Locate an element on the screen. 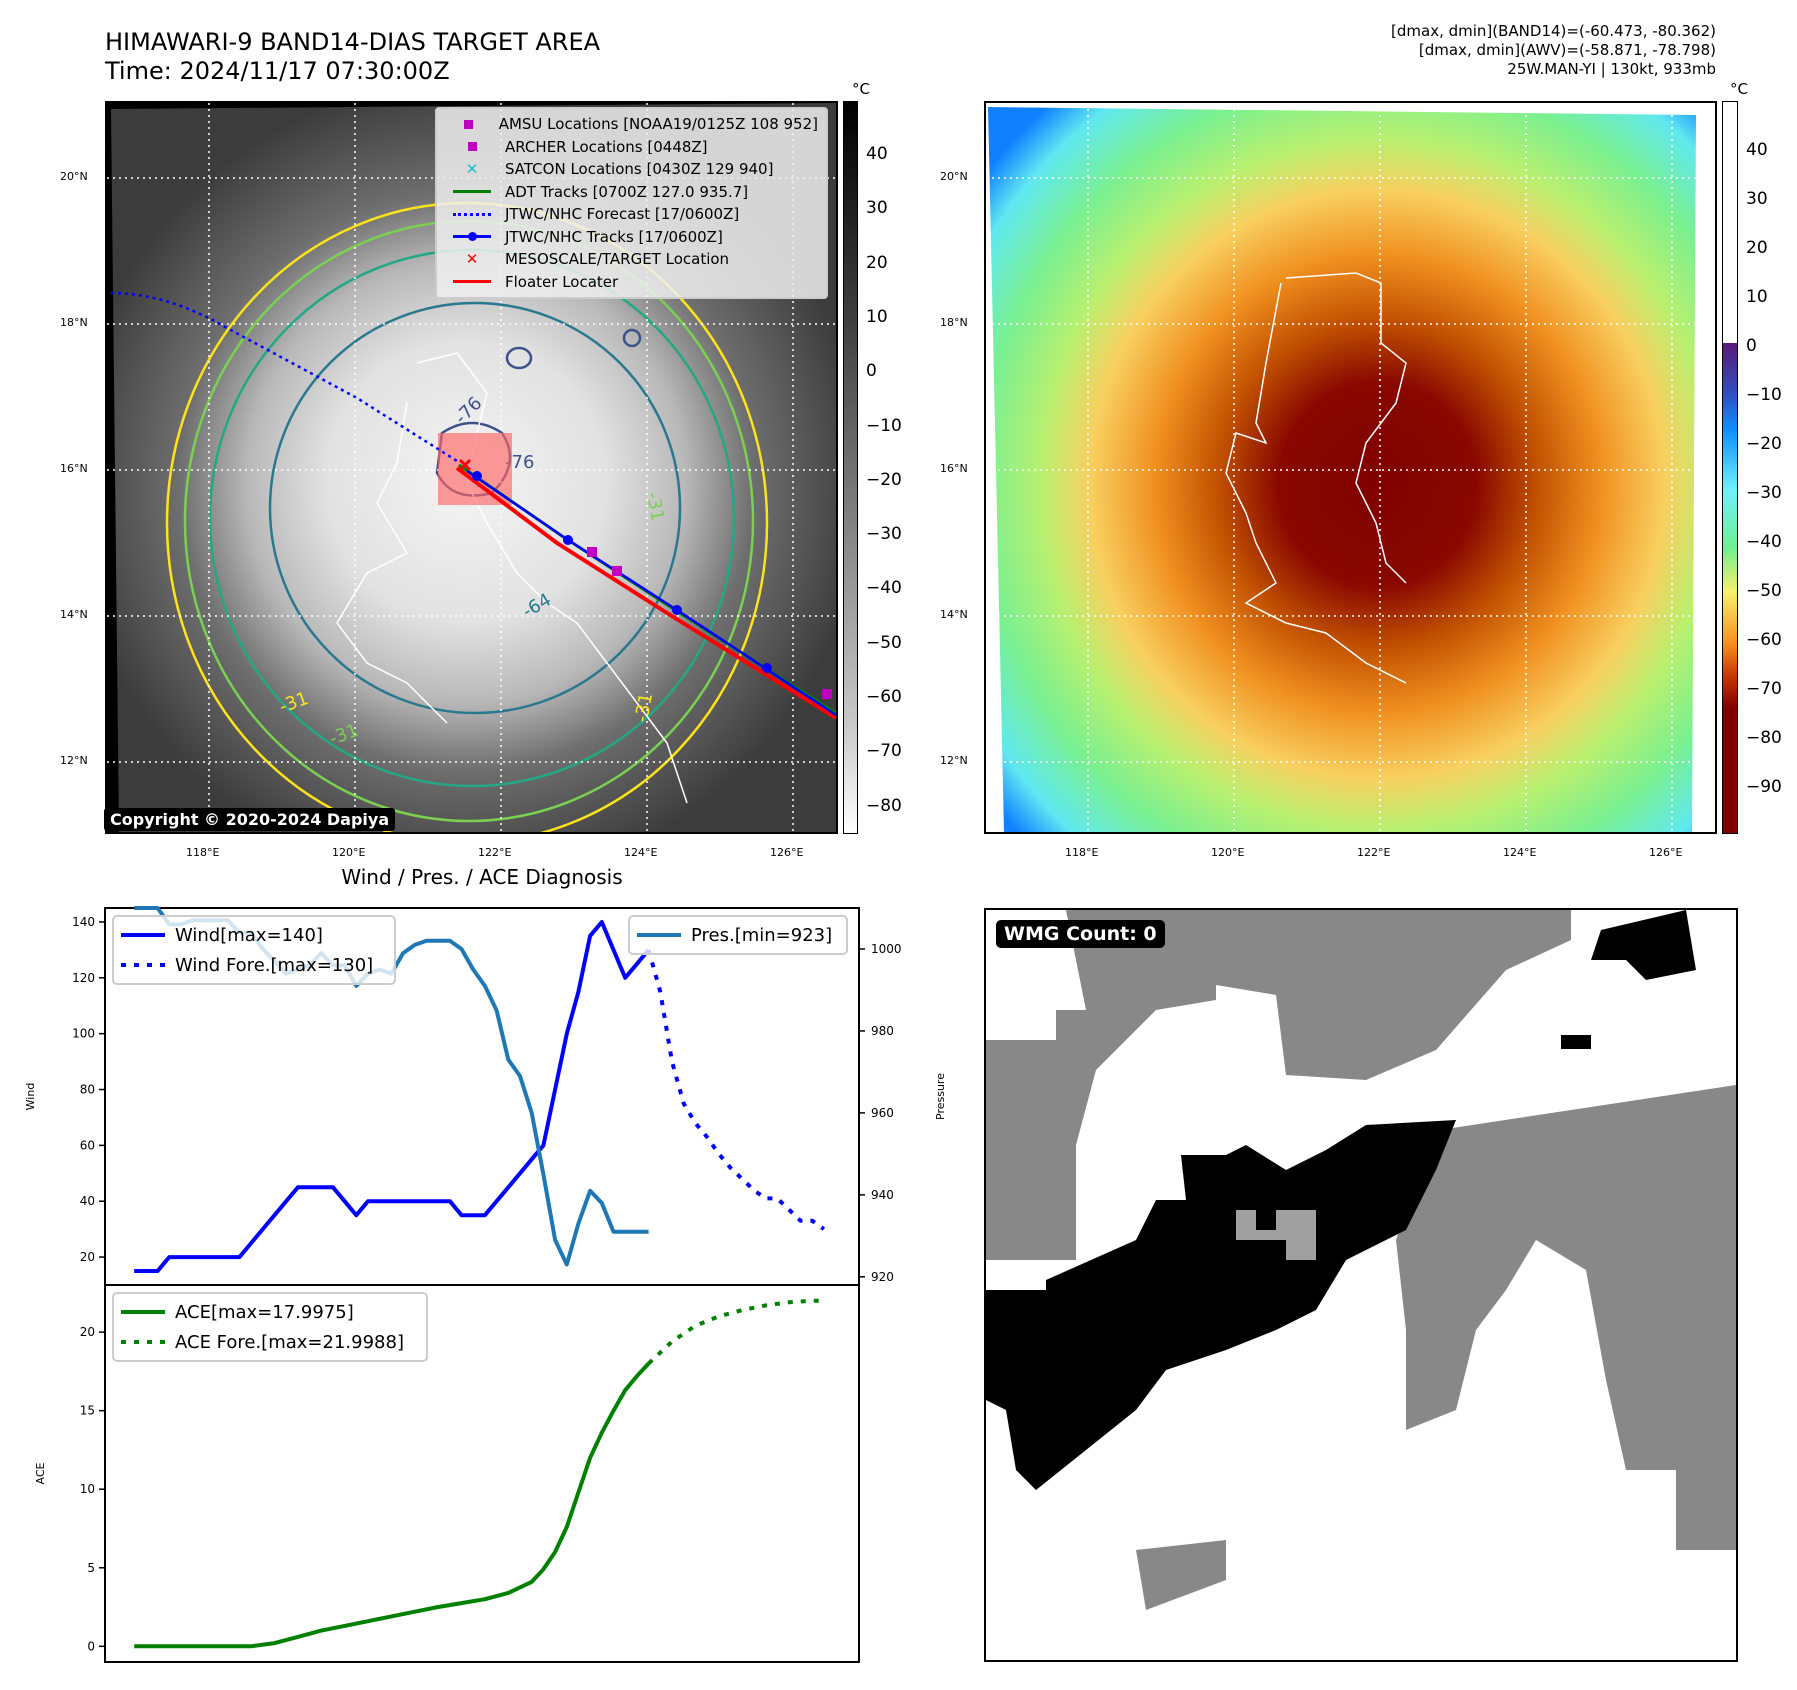  legend-label: Pres.[min=923] is located at coordinates (761, 935).